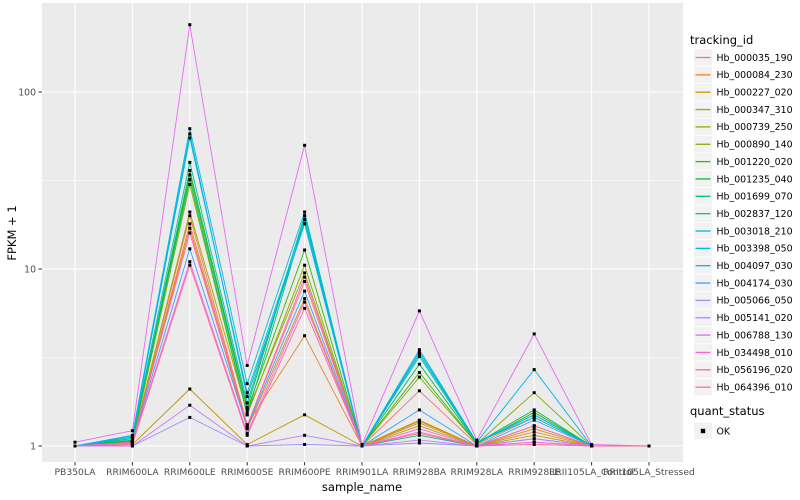  Describe the element at coordinates (712, 431) in the screenshot. I see `legend-item-quant-status: OK` at that location.